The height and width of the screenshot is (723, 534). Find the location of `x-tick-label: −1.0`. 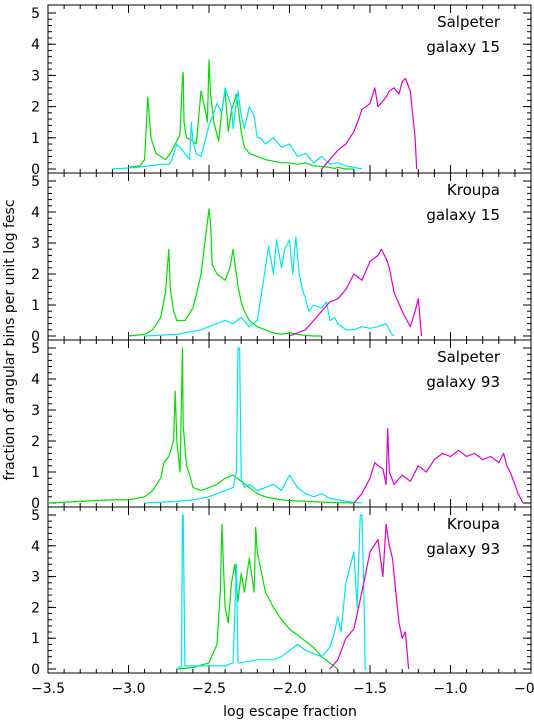

x-tick-label: −1.0 is located at coordinates (451, 689).